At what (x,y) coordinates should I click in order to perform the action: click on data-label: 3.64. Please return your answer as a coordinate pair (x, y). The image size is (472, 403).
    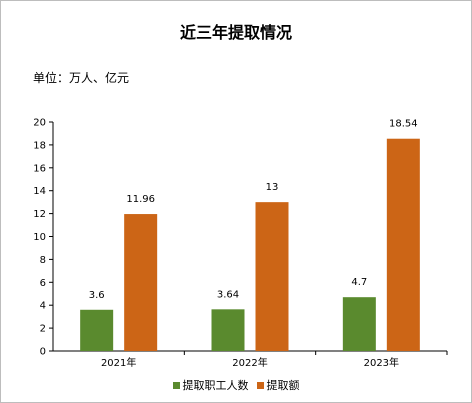
    Looking at the image, I should click on (228, 294).